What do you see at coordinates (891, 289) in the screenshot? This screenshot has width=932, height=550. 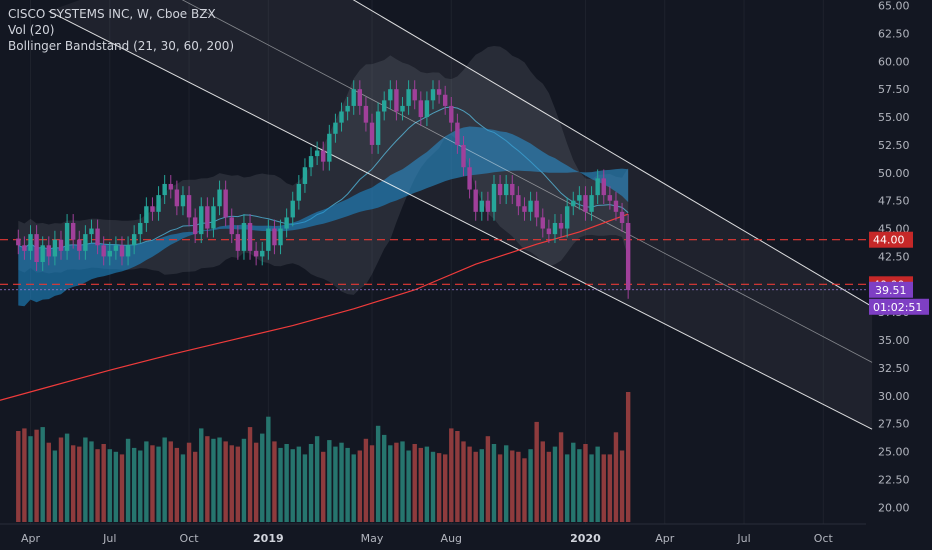 I see `last-price-badge` at bounding box center [891, 289].